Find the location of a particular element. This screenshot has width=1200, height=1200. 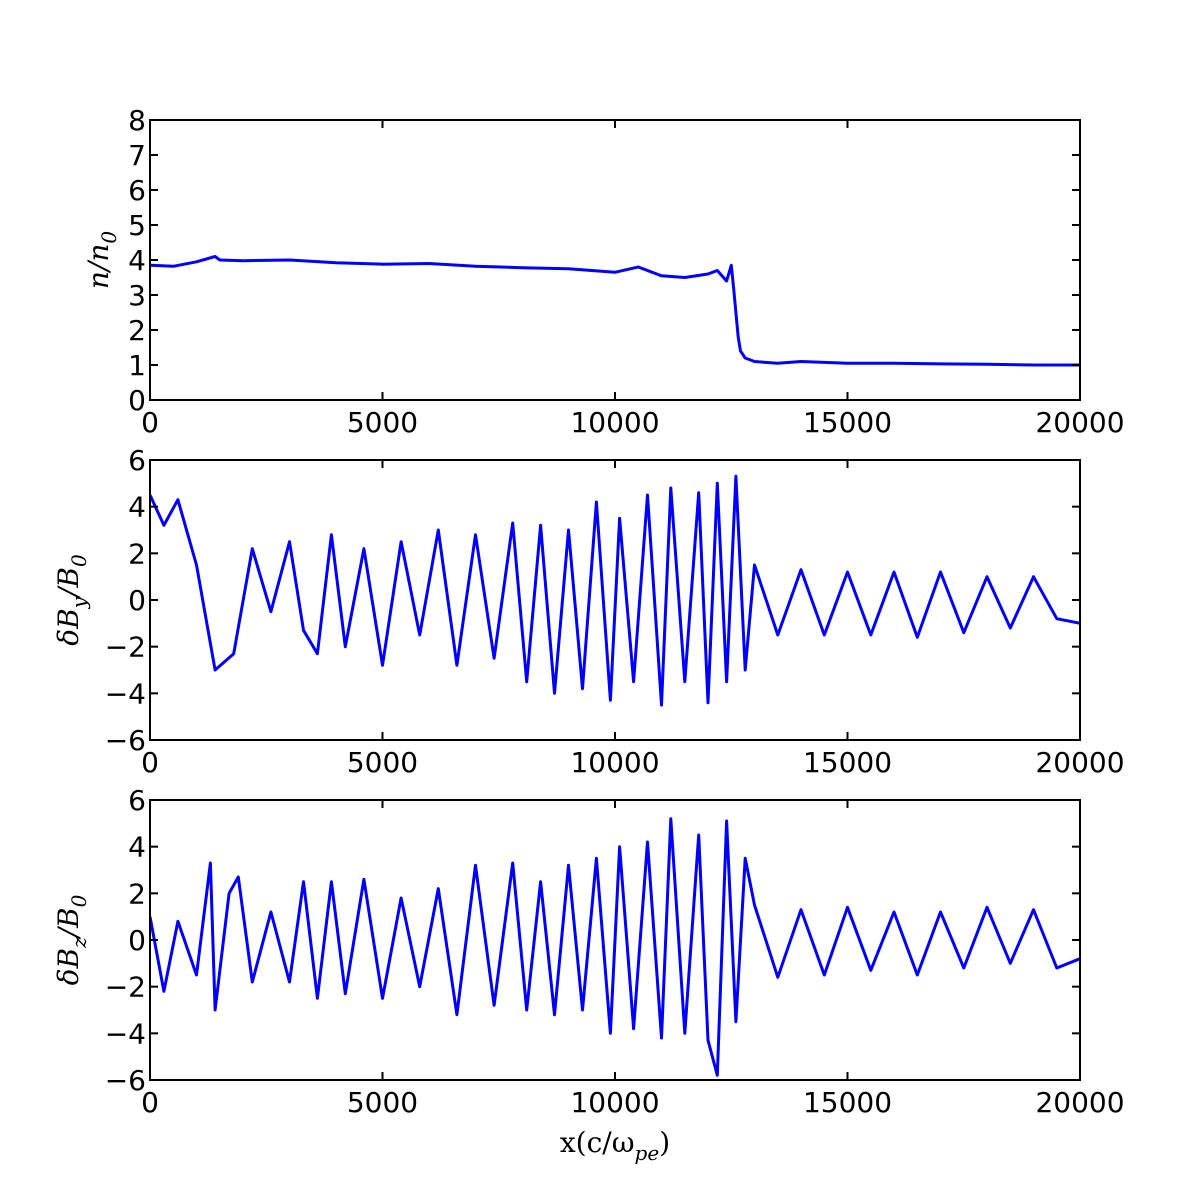

x-tick-label-density: 0 is located at coordinates (150, 422).